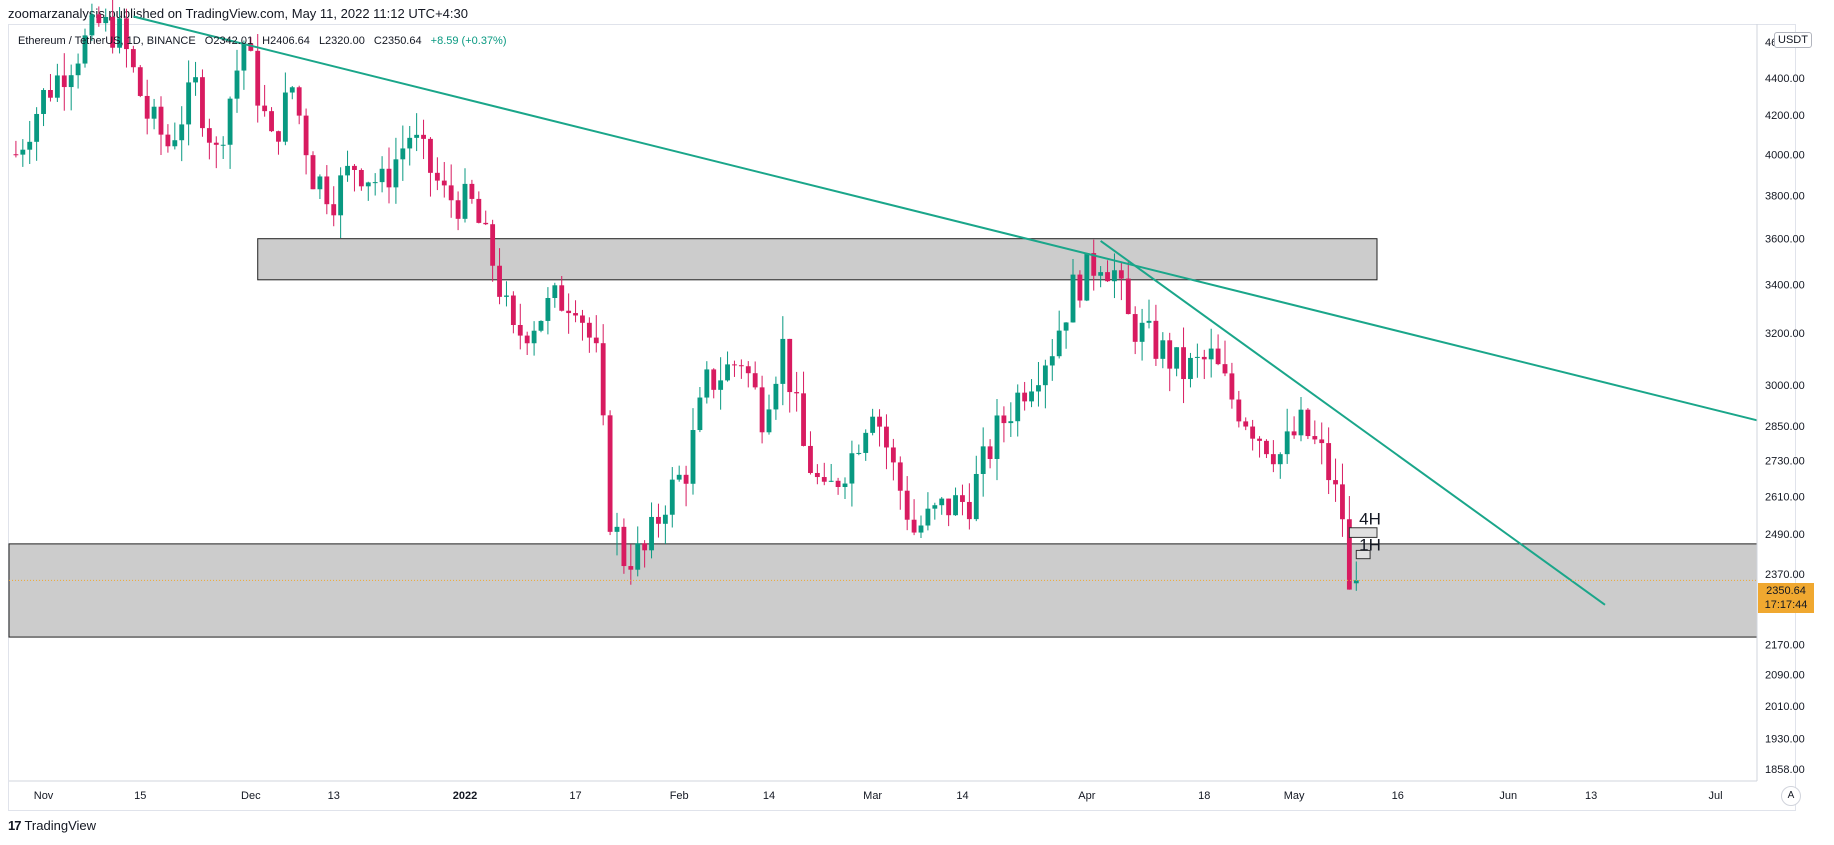  Describe the element at coordinates (107, 41) in the screenshot. I see `symbol-name: Ethereum / TetherUS, 1D, BINANCE` at that location.